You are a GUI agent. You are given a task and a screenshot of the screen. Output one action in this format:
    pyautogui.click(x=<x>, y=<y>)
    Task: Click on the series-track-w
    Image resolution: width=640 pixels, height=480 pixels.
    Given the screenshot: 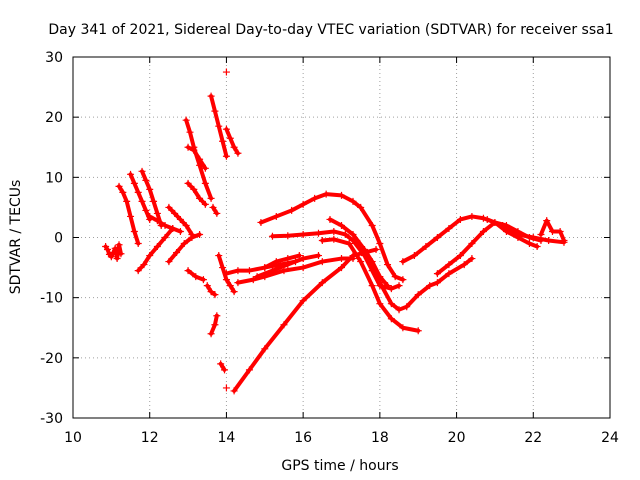 What is the action you would take?
    pyautogui.click(x=287, y=266)
    